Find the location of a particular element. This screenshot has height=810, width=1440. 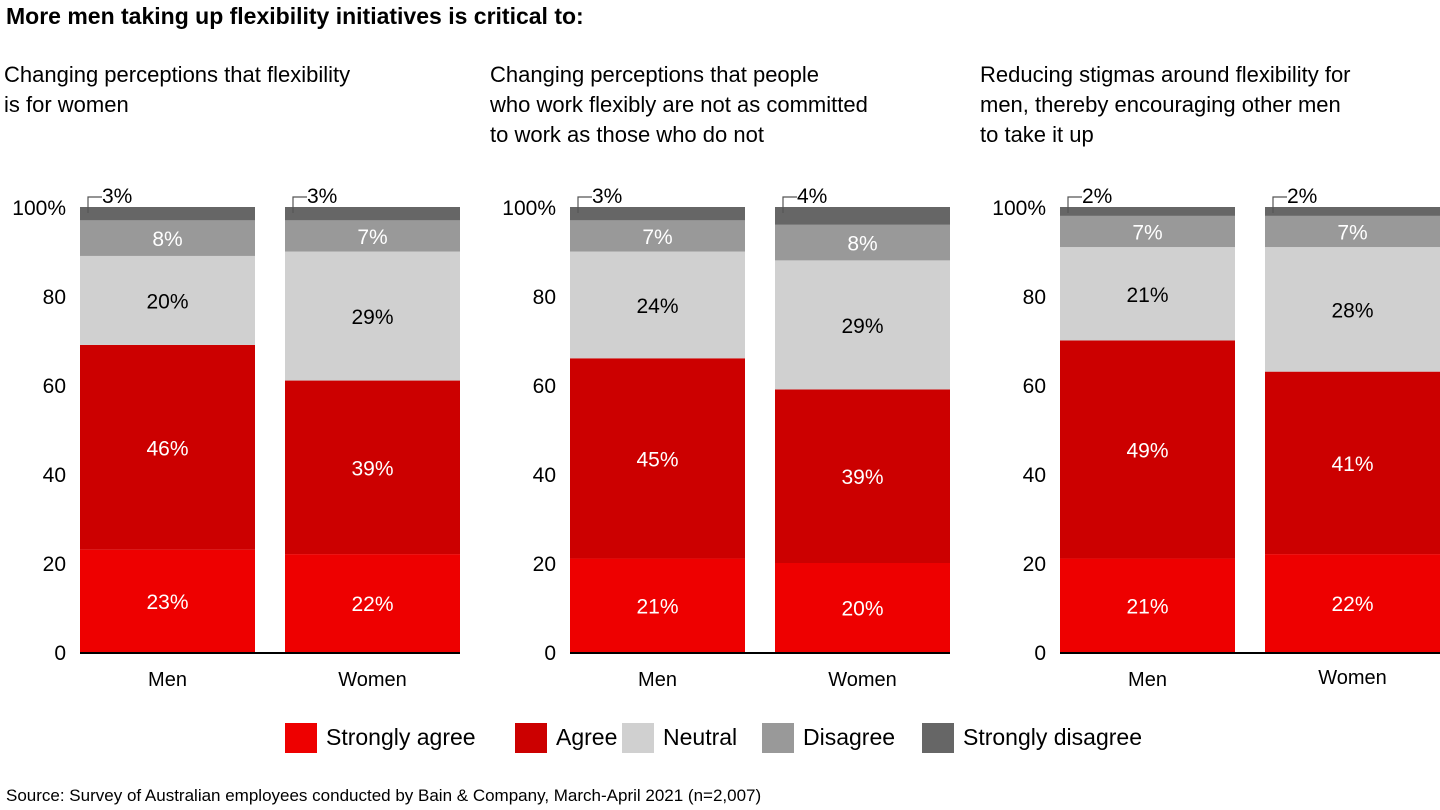

panel-1-bar-women-agree is located at coordinates (372, 467).